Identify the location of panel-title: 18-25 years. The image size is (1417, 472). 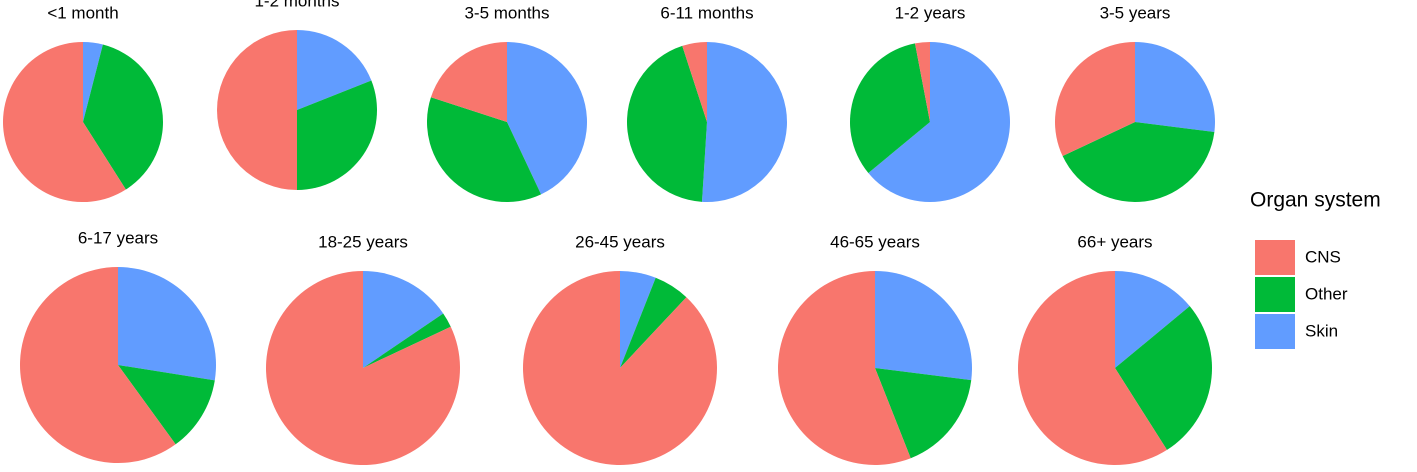
(363, 241).